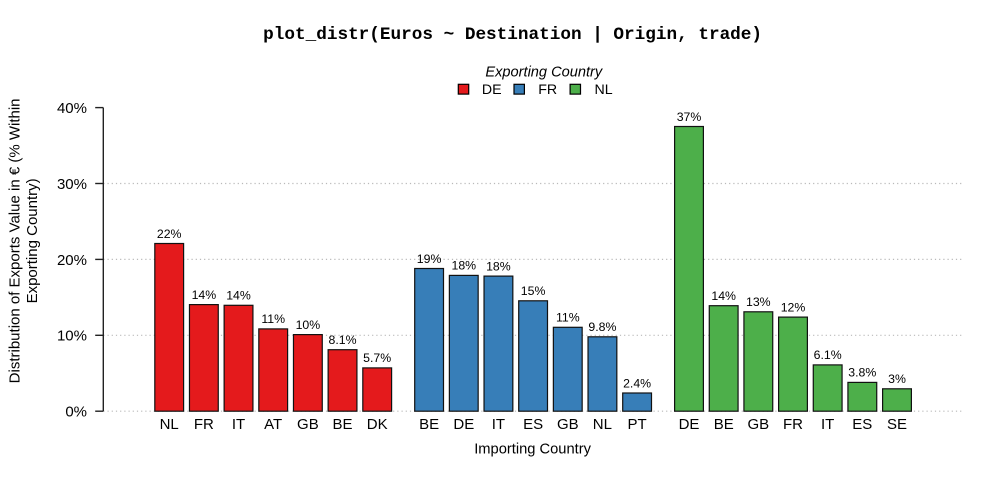 This screenshot has width=1000, height=500. What do you see at coordinates (689, 117) in the screenshot?
I see `svg-text: 37%` at bounding box center [689, 117].